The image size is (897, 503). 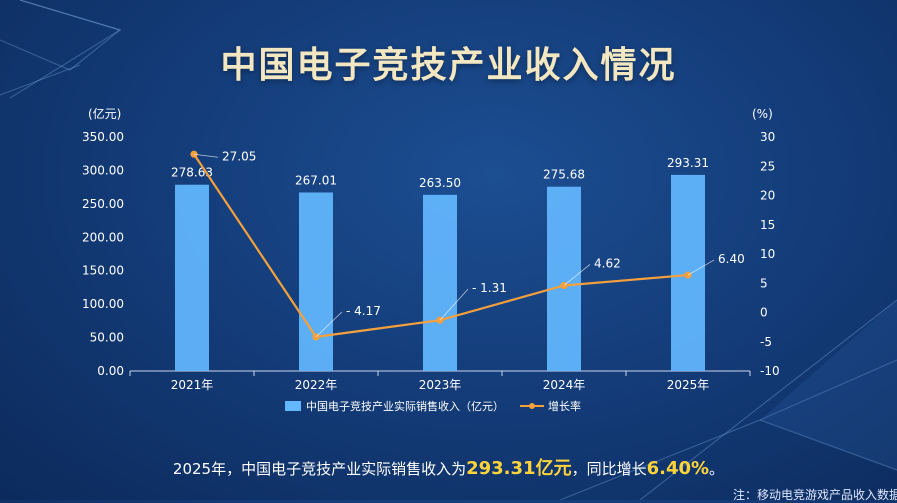 I want to click on right-axis-unit: (%), so click(x=762, y=114).